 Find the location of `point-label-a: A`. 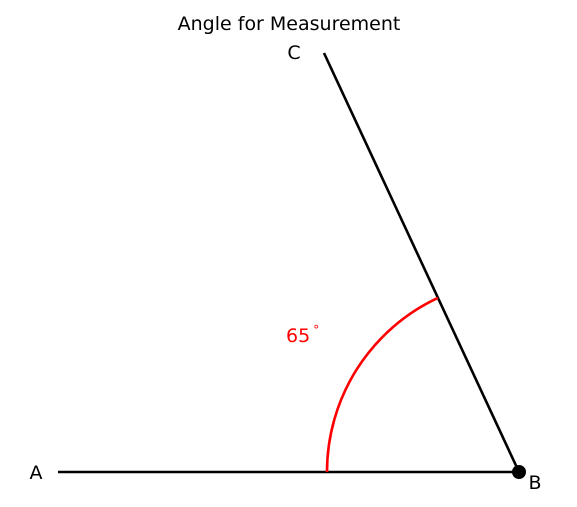

point-label-a: A is located at coordinates (36, 473).